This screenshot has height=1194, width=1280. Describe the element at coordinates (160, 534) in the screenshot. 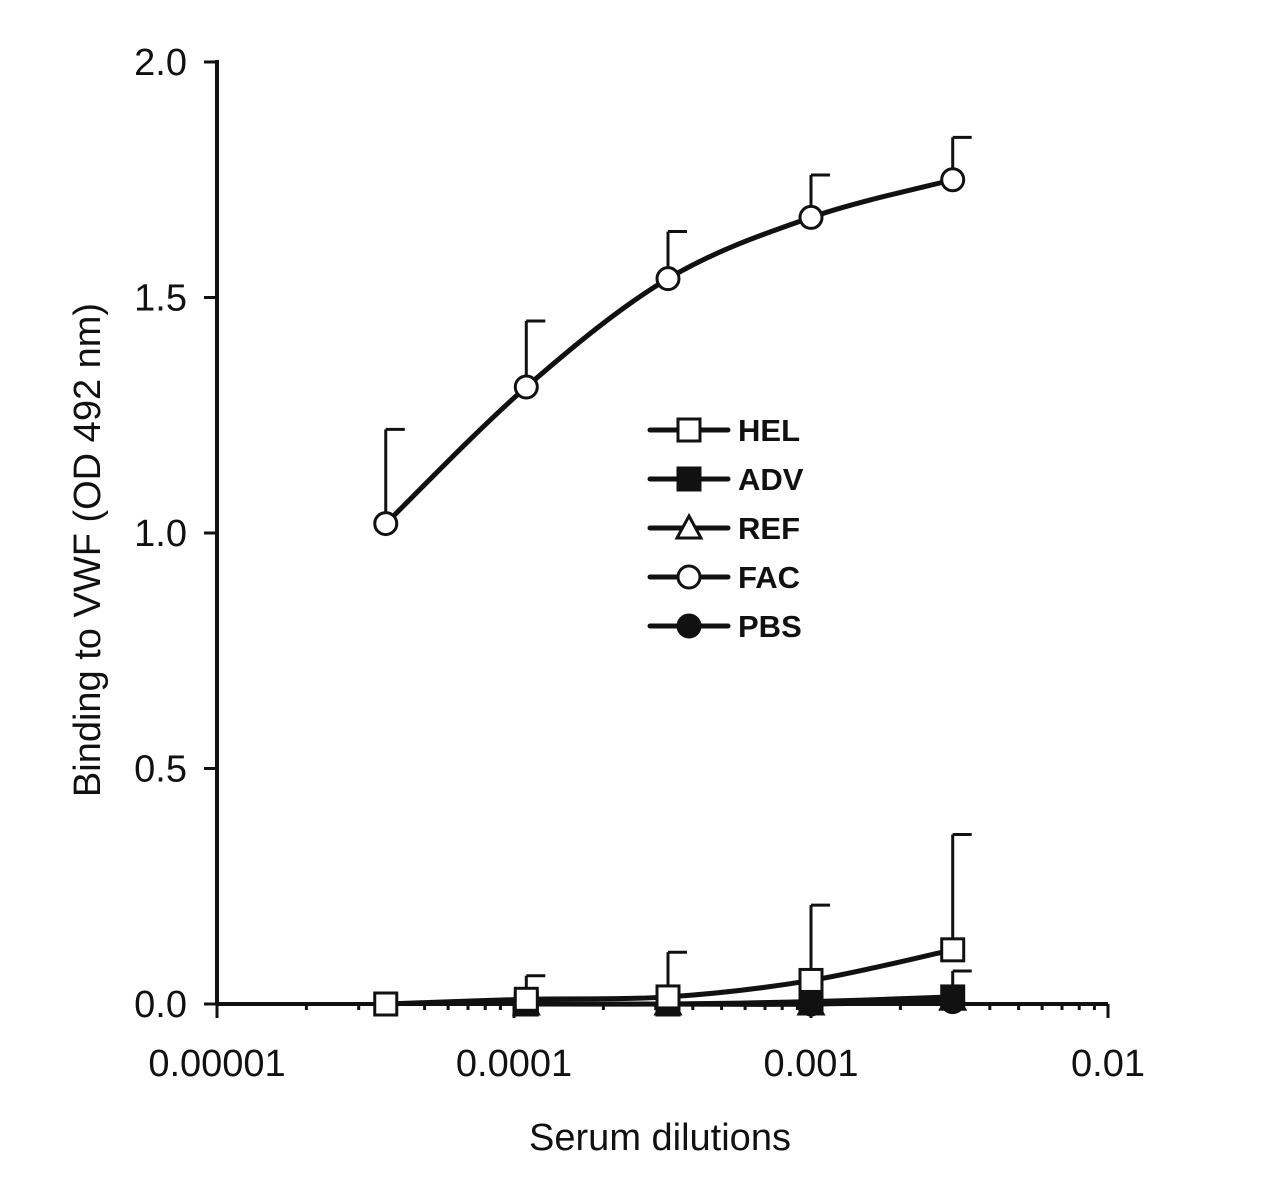

I see `y-tick-label: 1.0` at that location.